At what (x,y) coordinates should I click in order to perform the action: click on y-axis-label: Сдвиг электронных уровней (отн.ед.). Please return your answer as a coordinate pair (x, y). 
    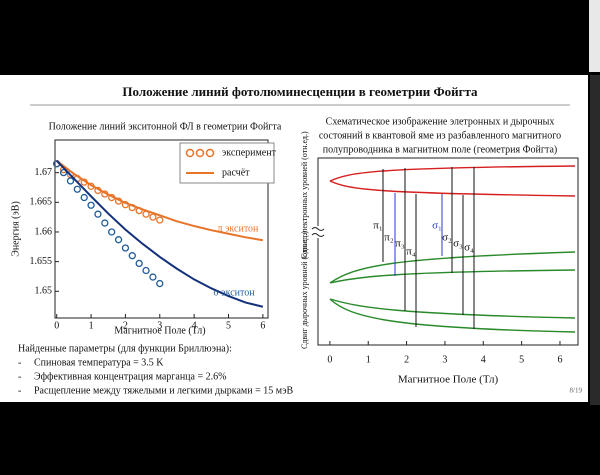
    Looking at the image, I should click on (304, 195).